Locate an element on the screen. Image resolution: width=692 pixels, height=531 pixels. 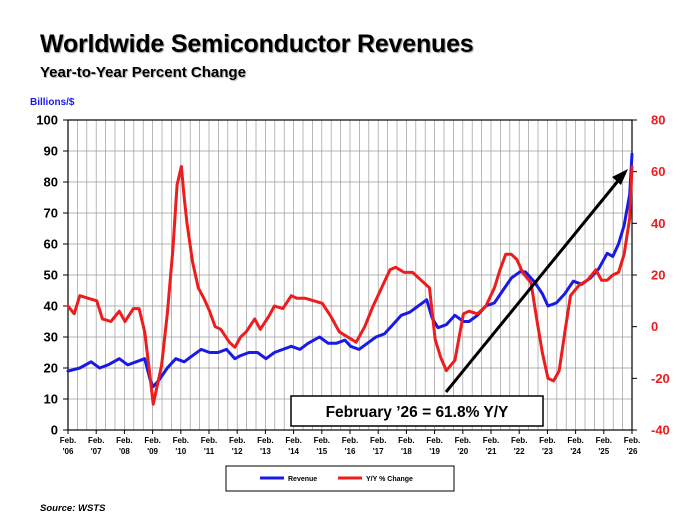
x-tick-label: '10 is located at coordinates (180, 451).